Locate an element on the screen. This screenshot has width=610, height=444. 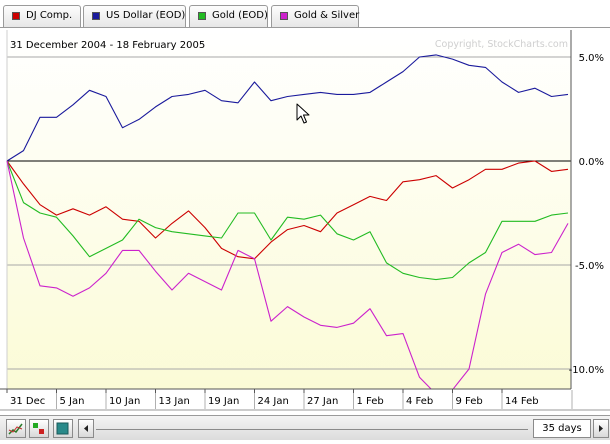
y-axis-labels: 5.0% 0.0% -5.0% -10.0% is located at coordinates (586, 214).